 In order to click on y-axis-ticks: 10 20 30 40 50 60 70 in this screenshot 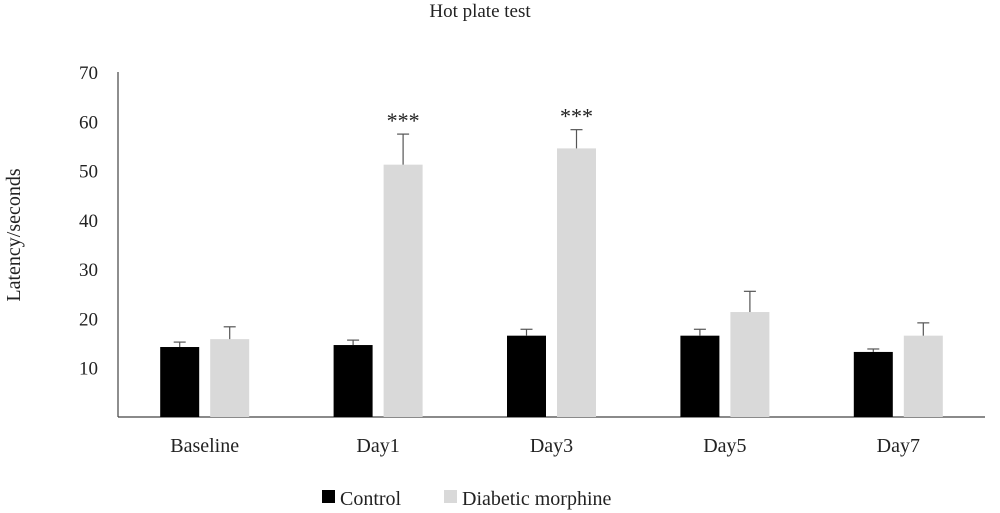, I will do `click(88, 221)`.